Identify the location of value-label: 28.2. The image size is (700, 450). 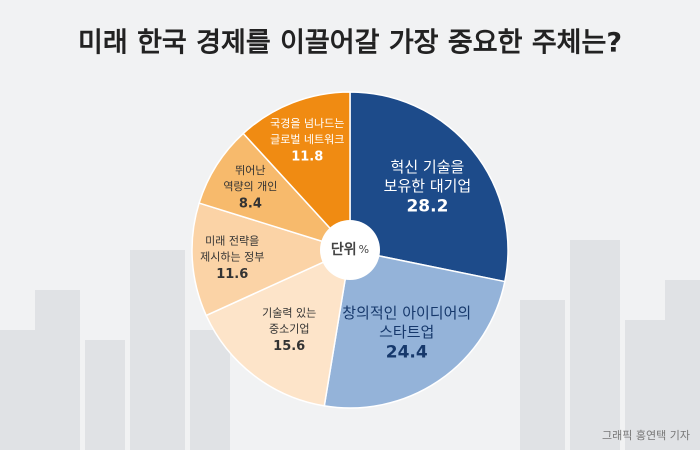
(427, 207).